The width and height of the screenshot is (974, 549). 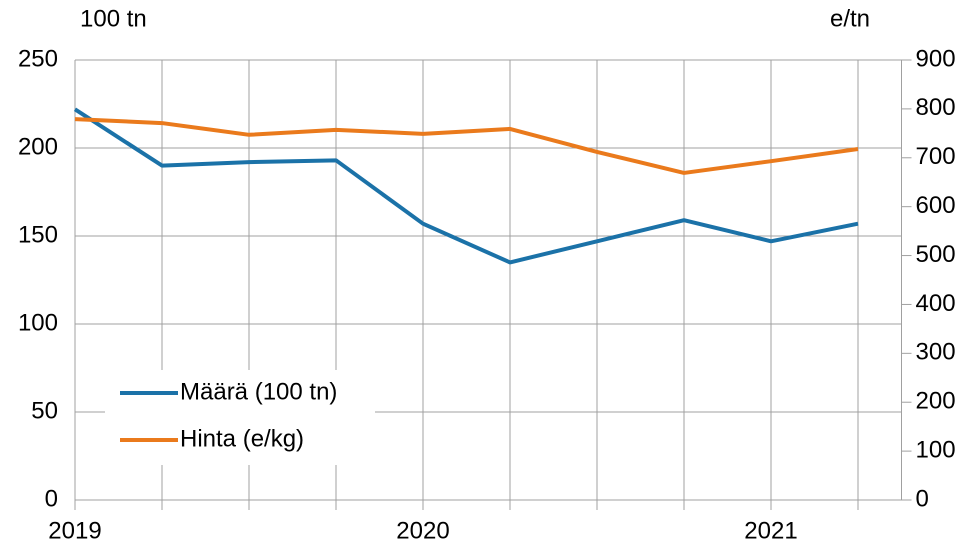 I want to click on y2-tick-label: 500, so click(x=936, y=254).